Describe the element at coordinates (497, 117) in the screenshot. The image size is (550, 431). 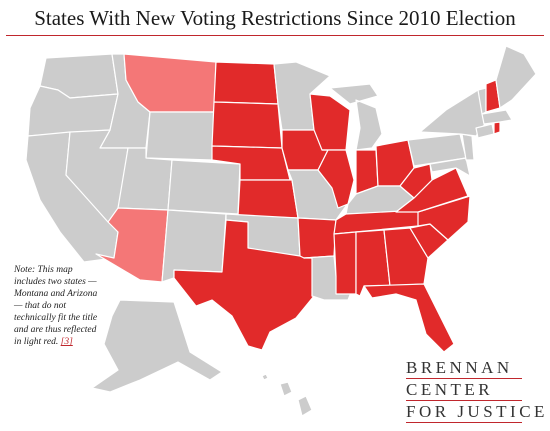
I see `state-MA` at that location.